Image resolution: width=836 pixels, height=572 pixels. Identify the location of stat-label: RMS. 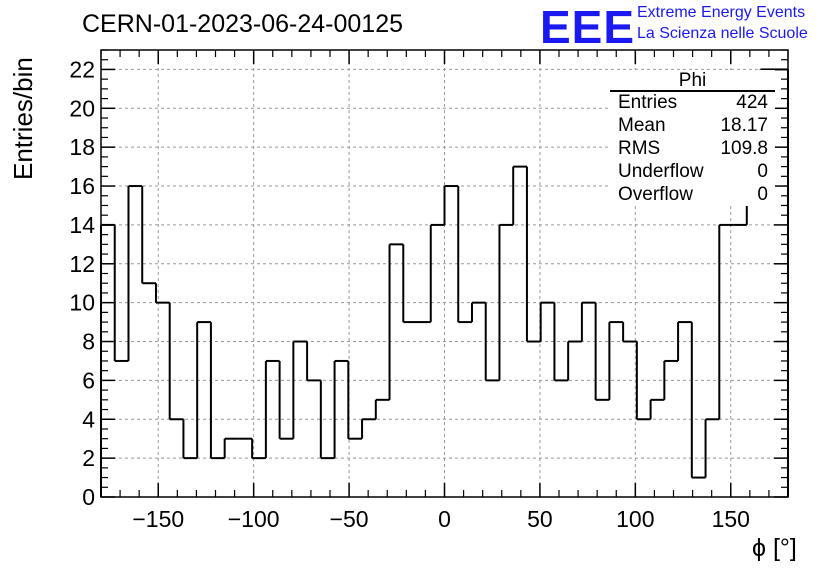
(639, 148).